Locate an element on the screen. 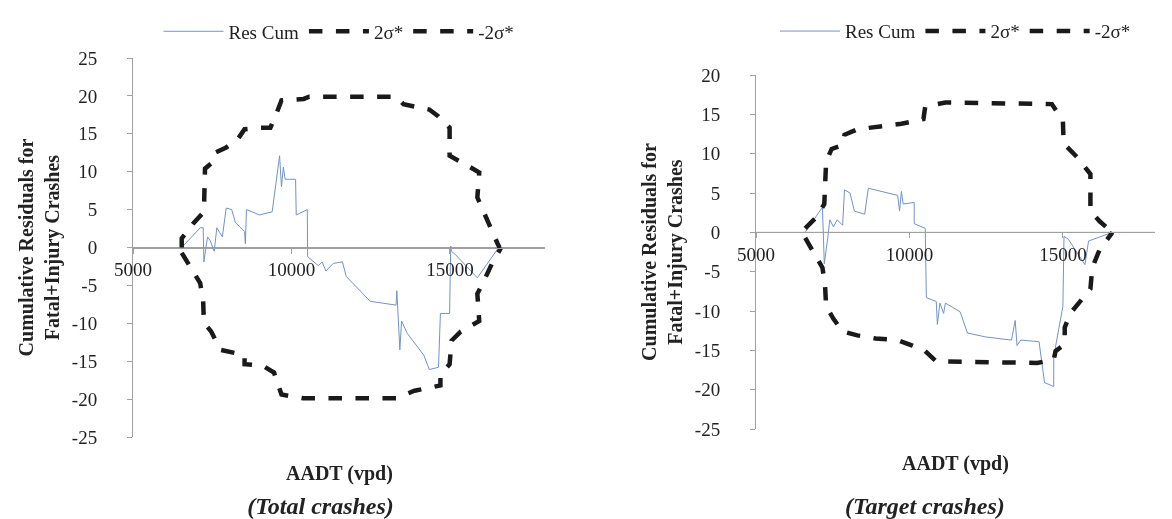  text: (Total crashes) is located at coordinates (320, 505).